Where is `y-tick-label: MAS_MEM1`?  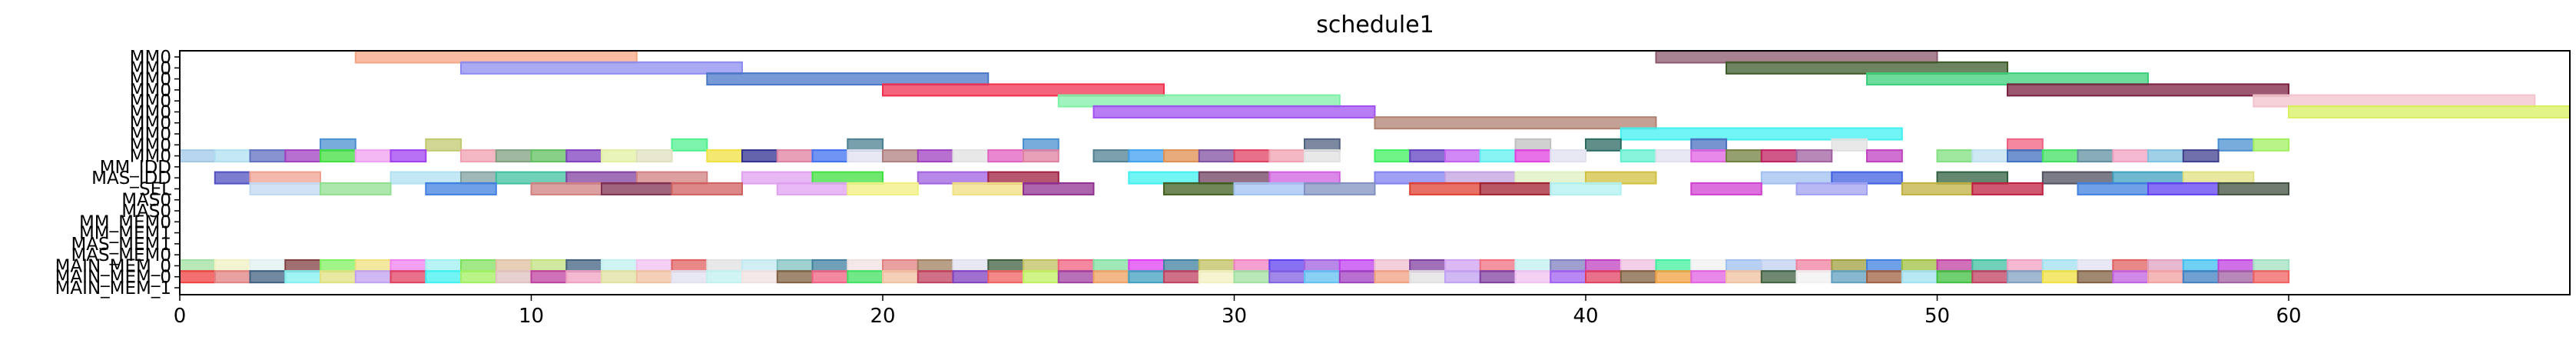 y-tick-label: MAS_MEM1 is located at coordinates (121, 245).